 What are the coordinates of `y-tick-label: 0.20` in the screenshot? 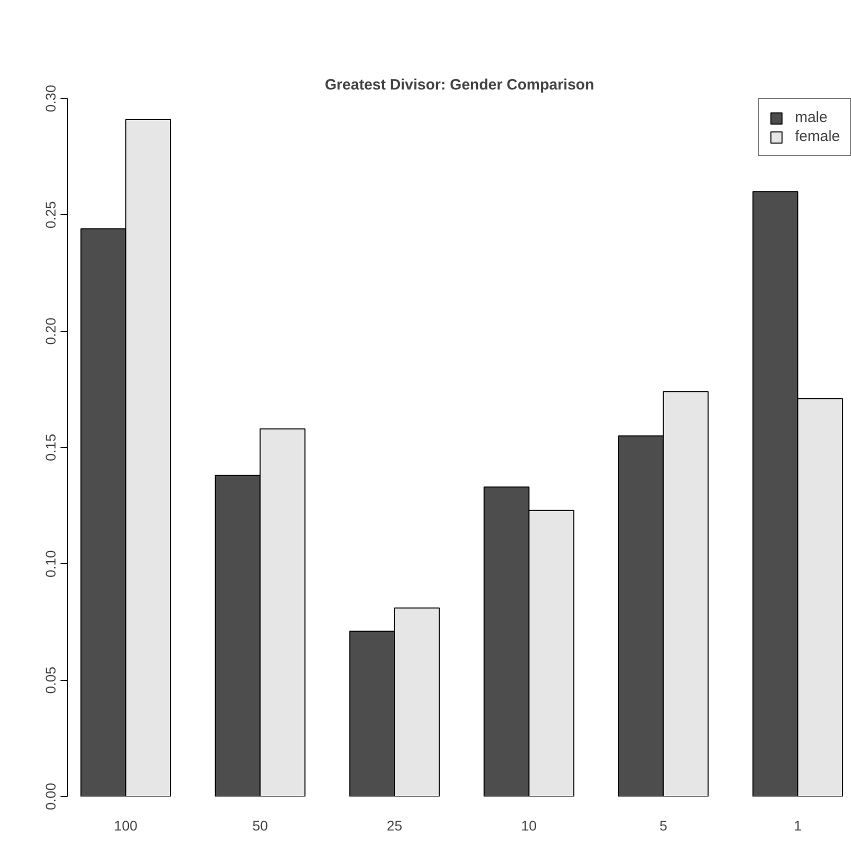 It's located at (50, 331).